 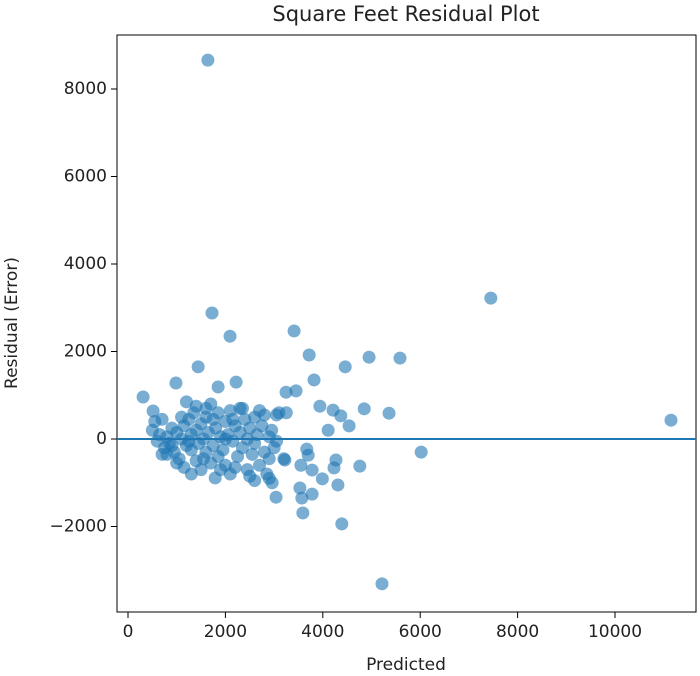 What do you see at coordinates (406, 665) in the screenshot?
I see `x-axis-label: Predicted` at bounding box center [406, 665].